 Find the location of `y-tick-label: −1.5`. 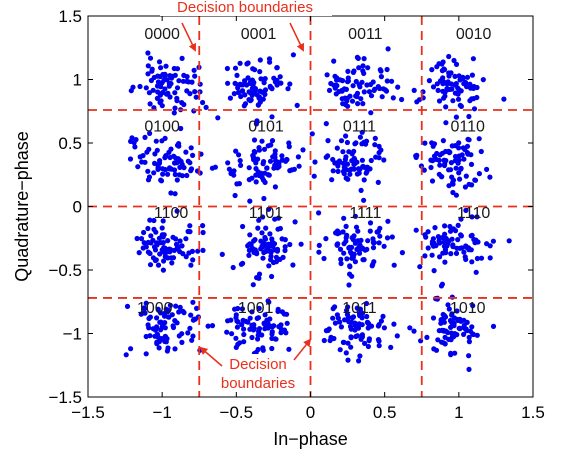

y-tick-label: −1.5 is located at coordinates (65, 397).